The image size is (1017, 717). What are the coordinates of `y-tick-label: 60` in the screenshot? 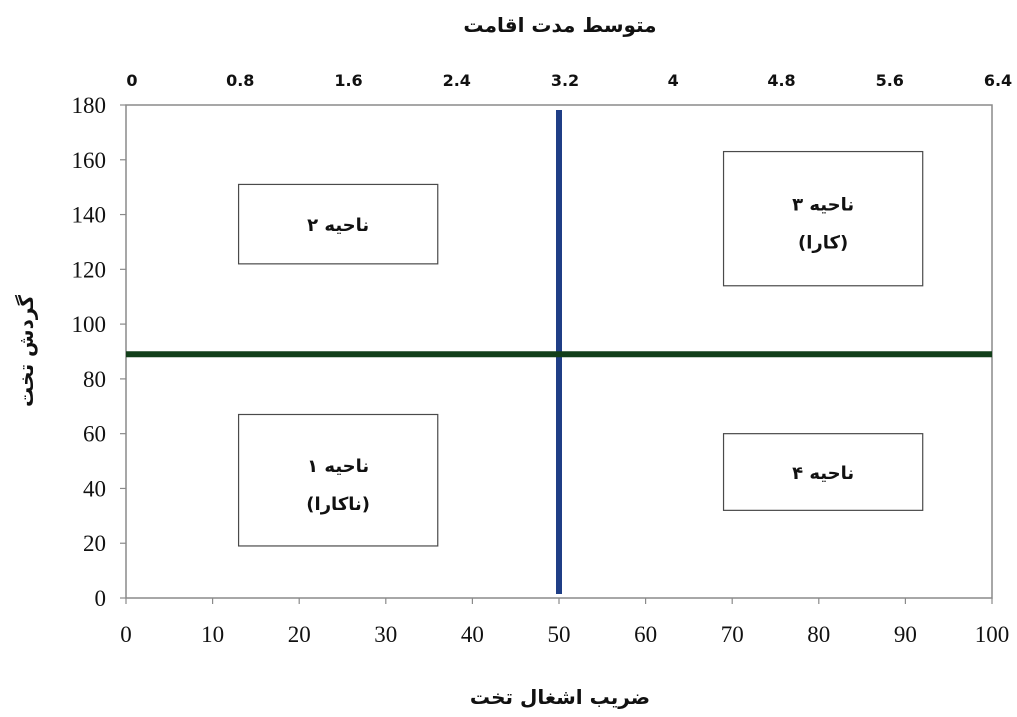 It's located at (94, 434).